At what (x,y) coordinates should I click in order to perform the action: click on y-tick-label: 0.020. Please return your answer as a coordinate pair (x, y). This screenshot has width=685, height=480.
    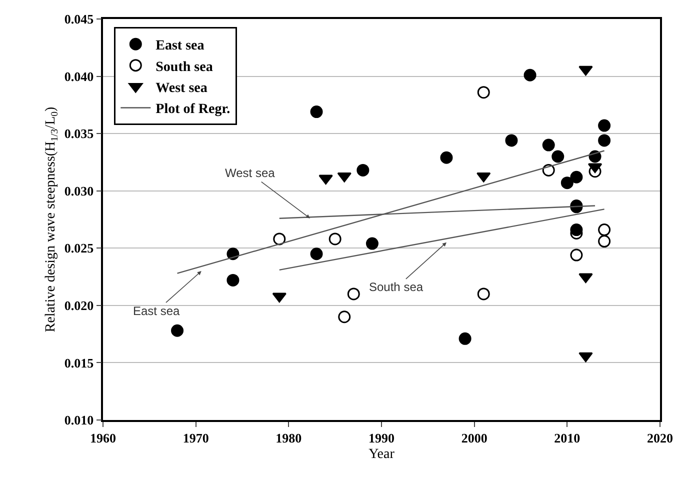
    Looking at the image, I should click on (79, 305).